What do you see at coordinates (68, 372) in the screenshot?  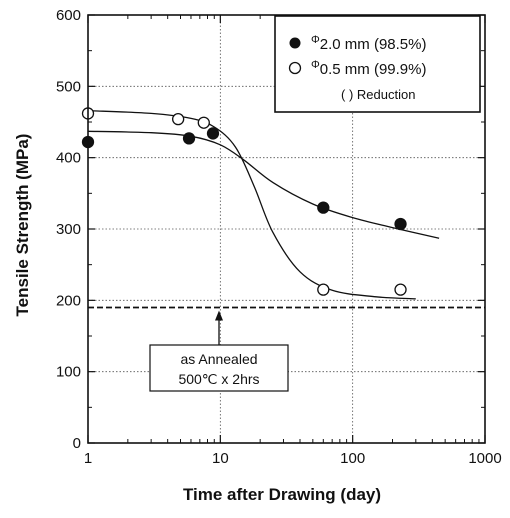 I see `y-tick-label: 100` at bounding box center [68, 372].